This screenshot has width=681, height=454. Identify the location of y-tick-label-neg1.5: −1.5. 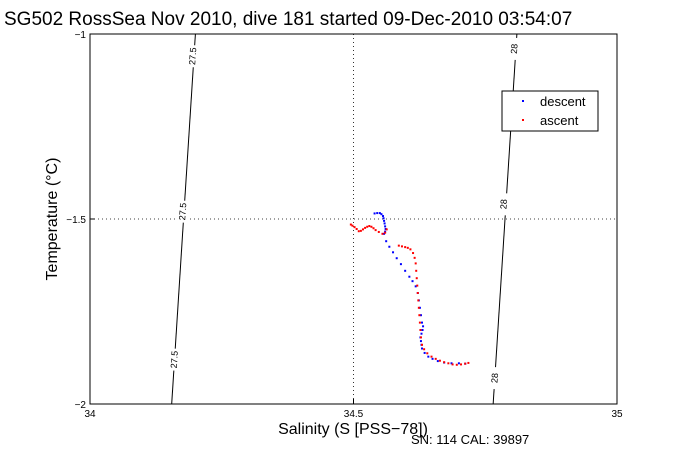
(76, 220).